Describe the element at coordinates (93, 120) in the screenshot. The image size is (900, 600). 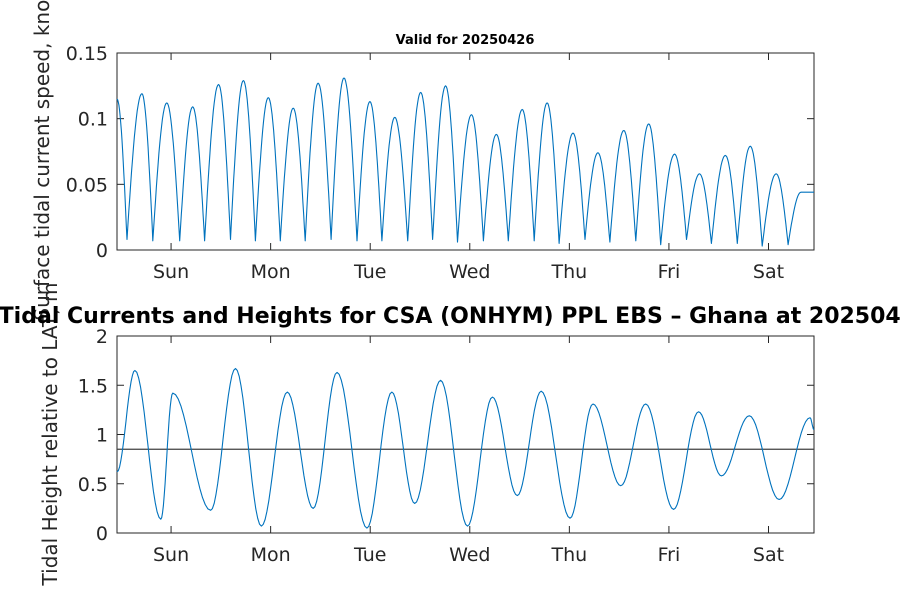
I see `current-speed-ytick-label: 0.1` at that location.